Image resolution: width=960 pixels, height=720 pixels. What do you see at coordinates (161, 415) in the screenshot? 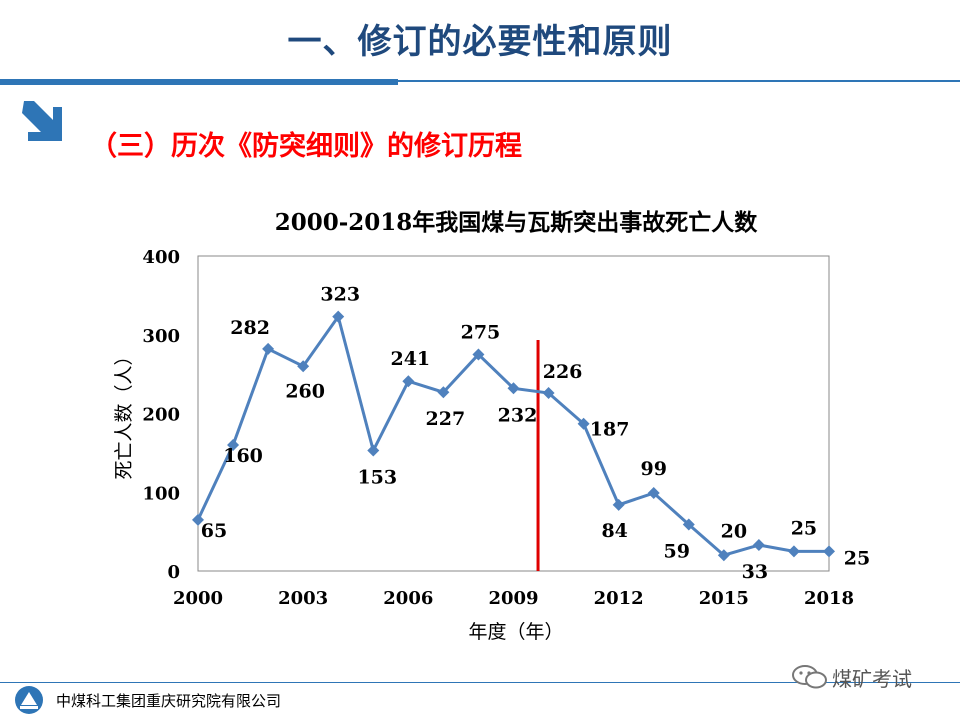
I see `y-tick-label: 200` at bounding box center [161, 415].